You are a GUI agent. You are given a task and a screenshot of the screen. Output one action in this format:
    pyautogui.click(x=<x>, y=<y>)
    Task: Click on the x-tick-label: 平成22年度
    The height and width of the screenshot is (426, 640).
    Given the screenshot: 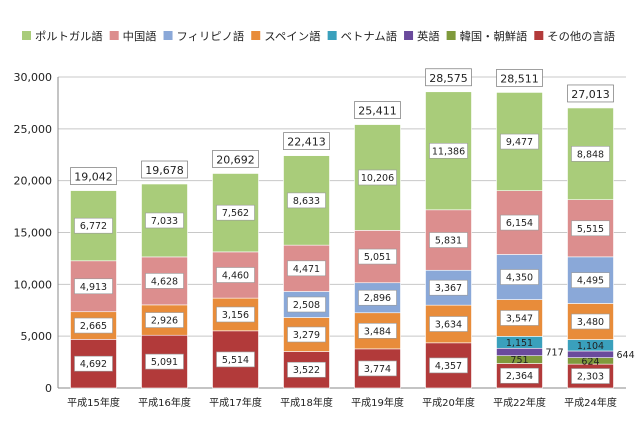 What is the action you would take?
    pyautogui.click(x=519, y=402)
    